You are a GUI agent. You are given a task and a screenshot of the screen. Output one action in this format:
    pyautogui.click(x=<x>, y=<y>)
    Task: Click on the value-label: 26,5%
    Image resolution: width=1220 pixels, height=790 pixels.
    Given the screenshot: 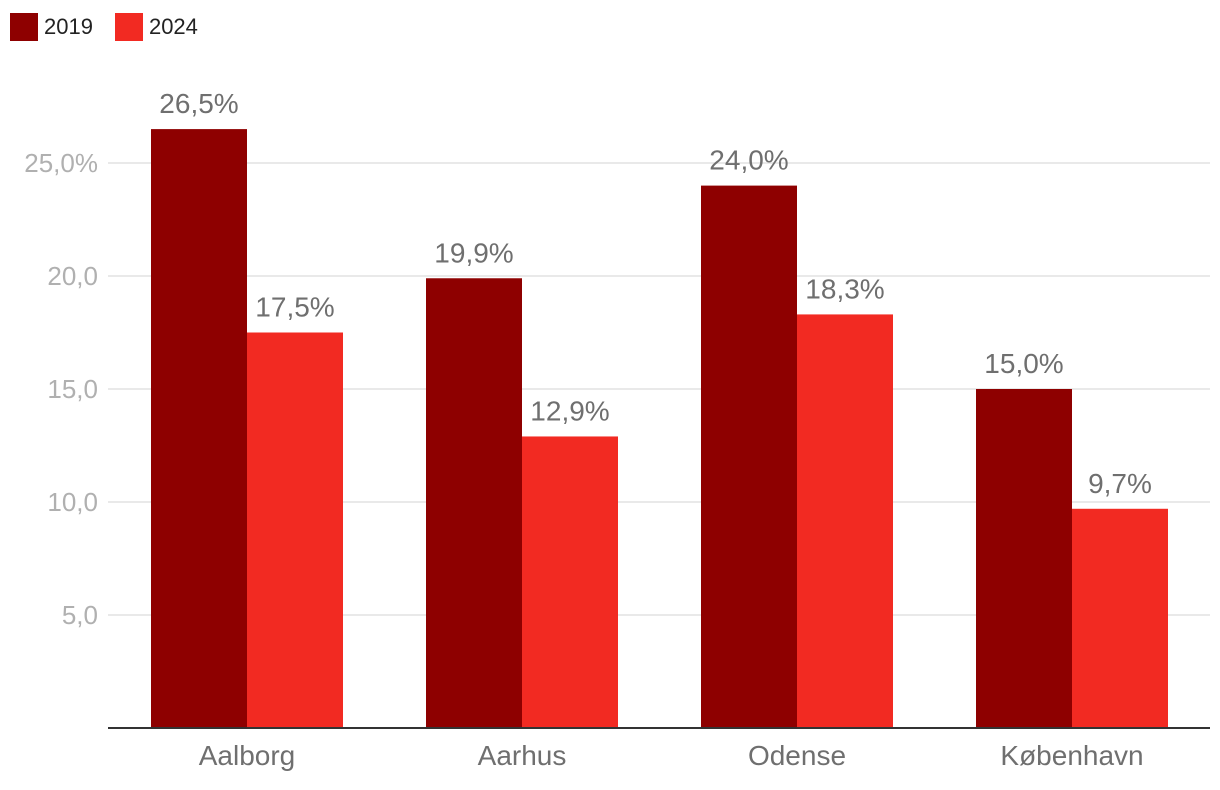 What is the action you would take?
    pyautogui.click(x=198, y=103)
    